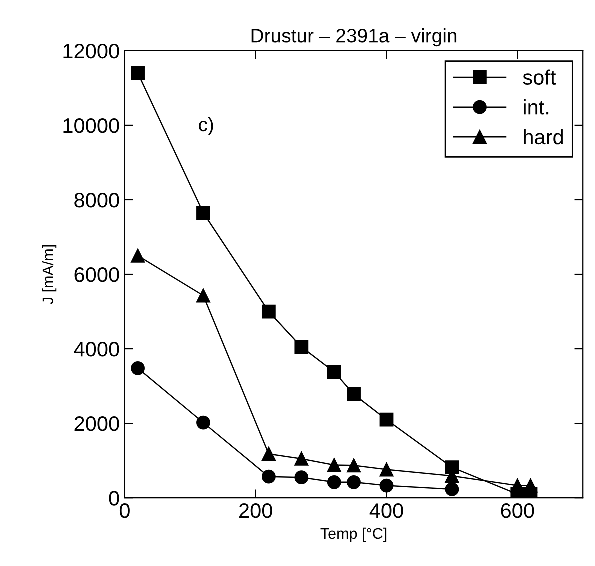 This screenshot has height=566, width=595. Describe the element at coordinates (49, 274) in the screenshot. I see `y-axis-title: J [mA/m]` at that location.